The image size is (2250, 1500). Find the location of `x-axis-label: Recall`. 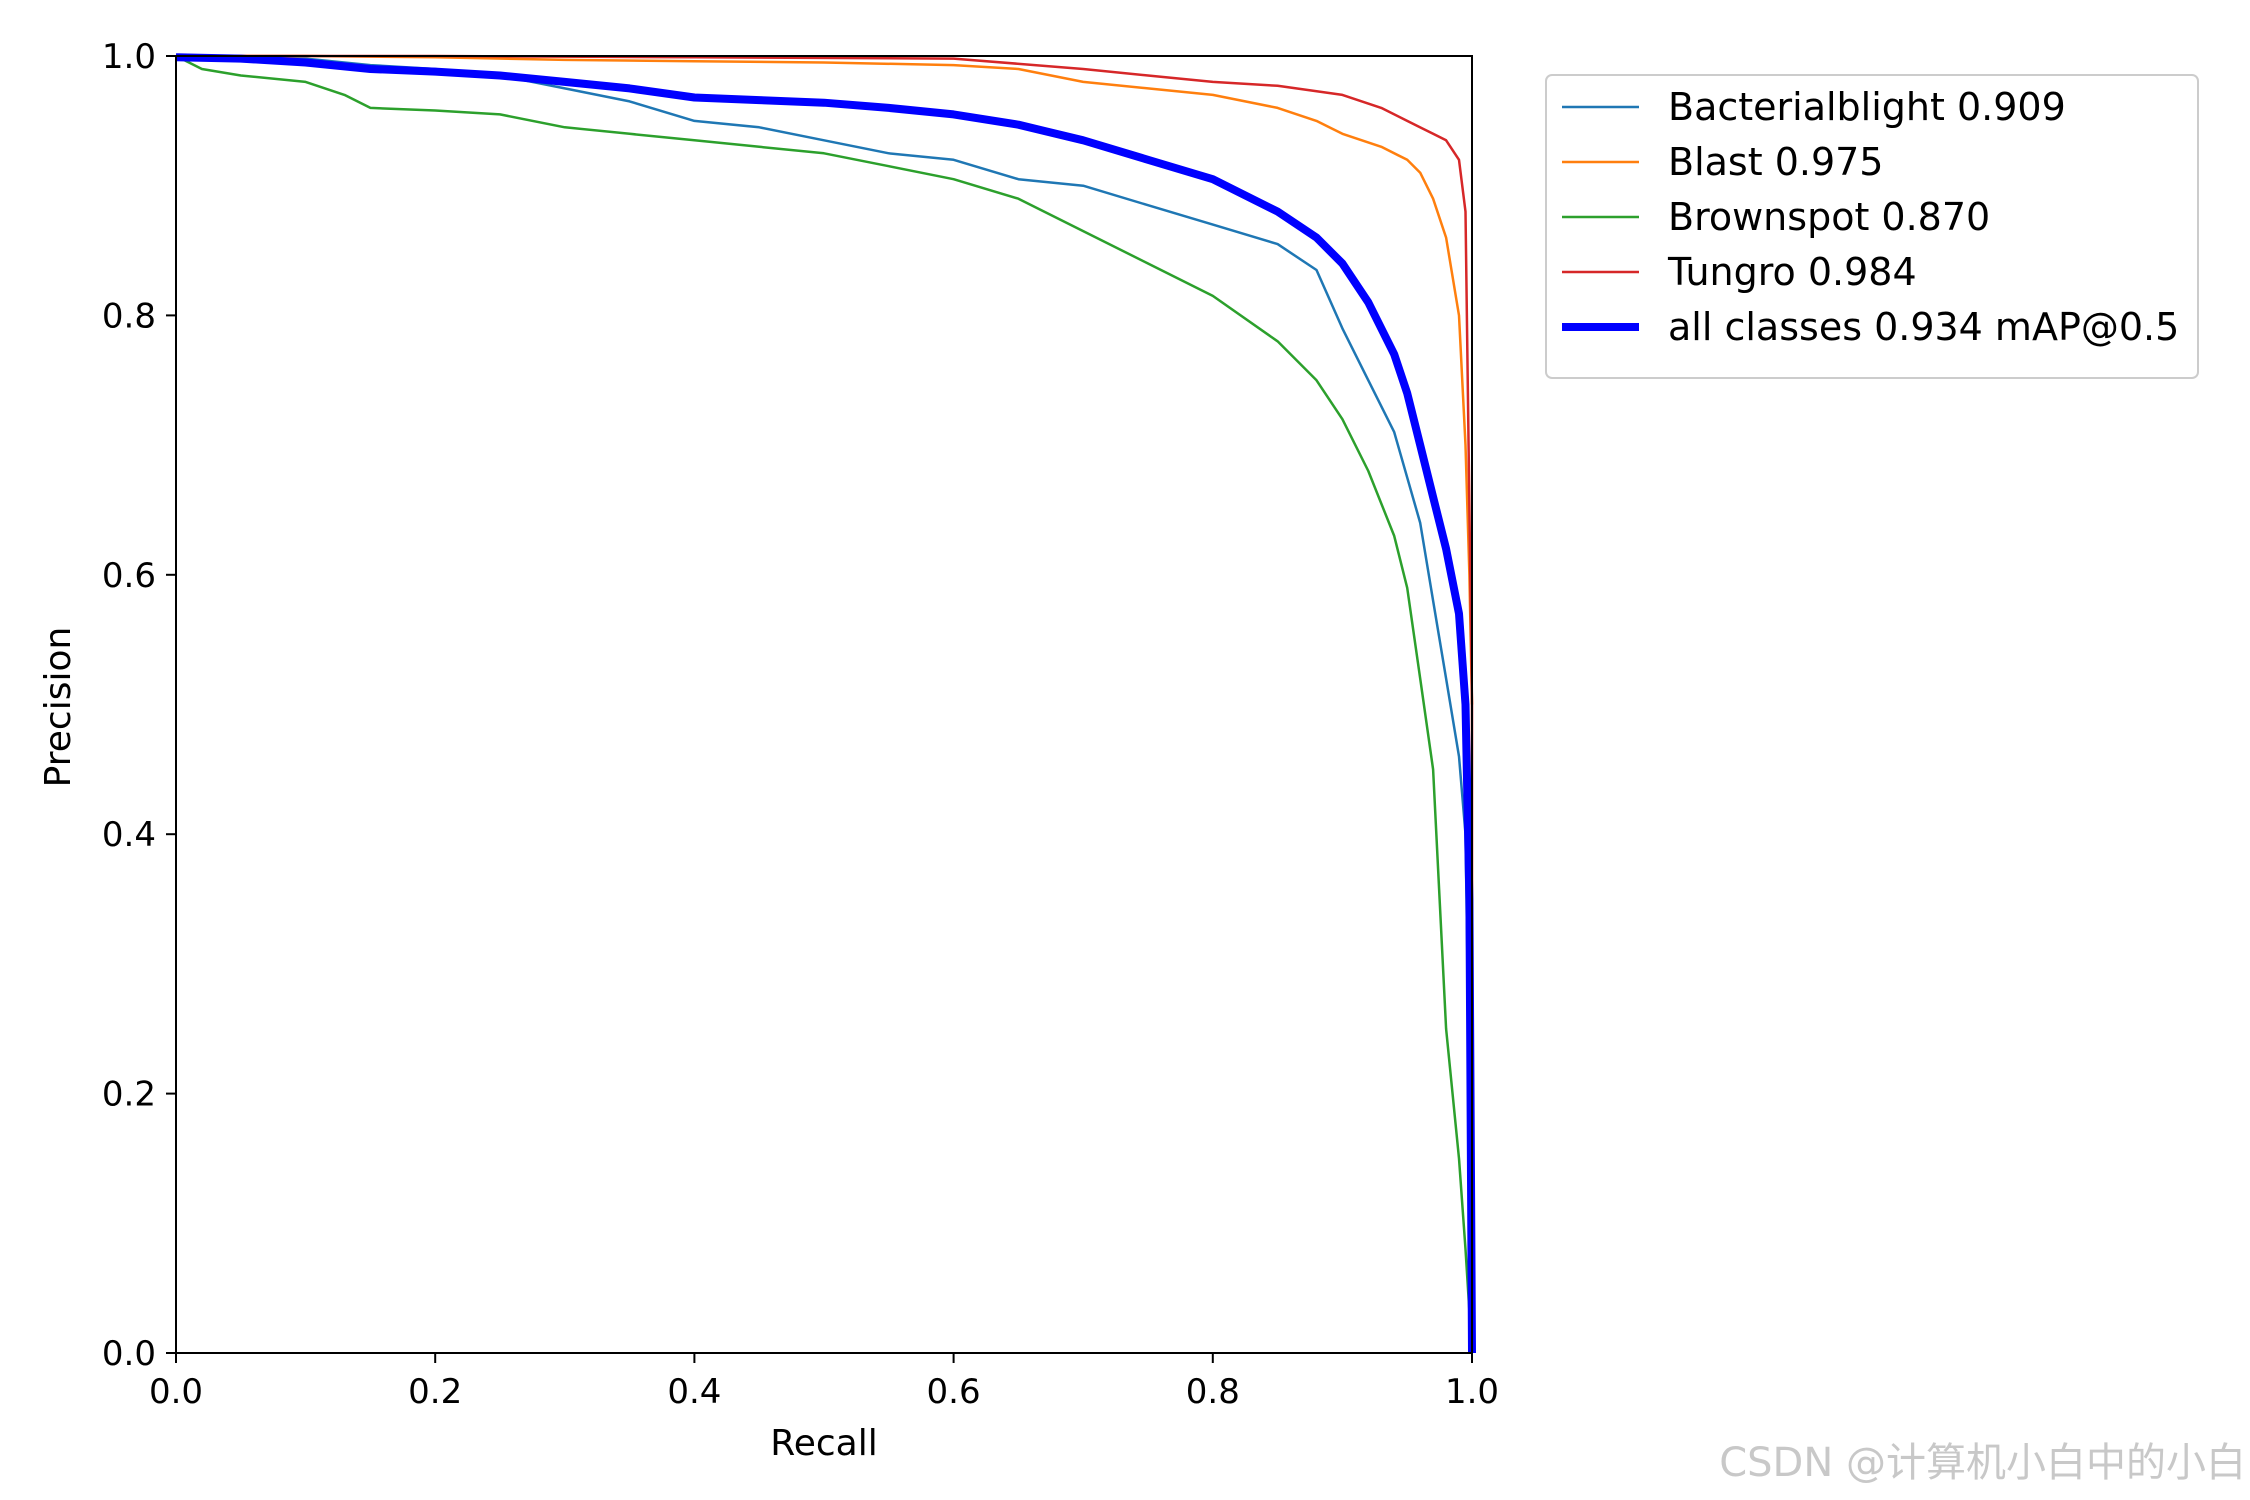

x-axis-label: Recall is located at coordinates (823, 1443).